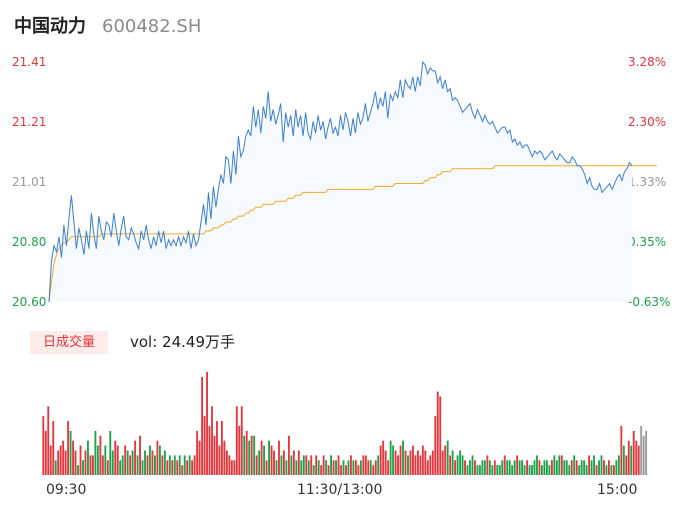 The image size is (686, 524). I want to click on pct-tick: 3.28%, so click(647, 62).